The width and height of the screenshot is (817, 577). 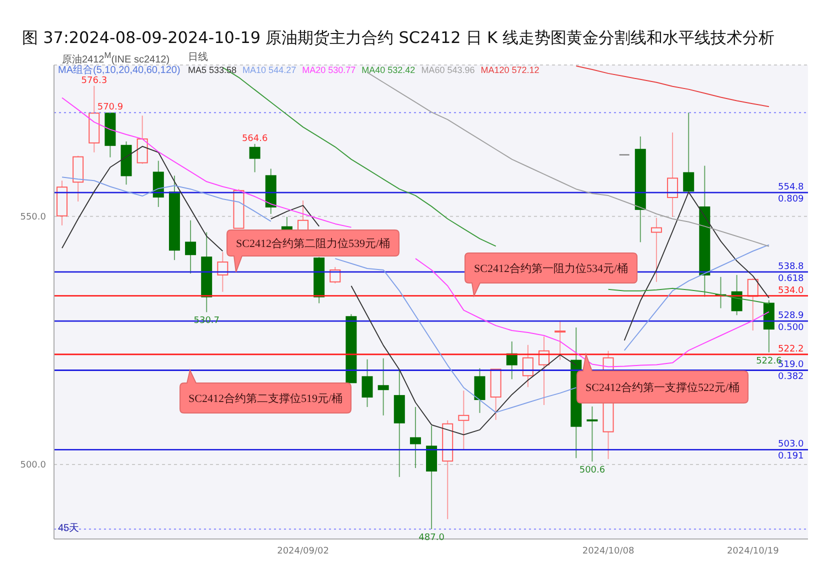 I want to click on annotation: 500.6, so click(x=592, y=471).